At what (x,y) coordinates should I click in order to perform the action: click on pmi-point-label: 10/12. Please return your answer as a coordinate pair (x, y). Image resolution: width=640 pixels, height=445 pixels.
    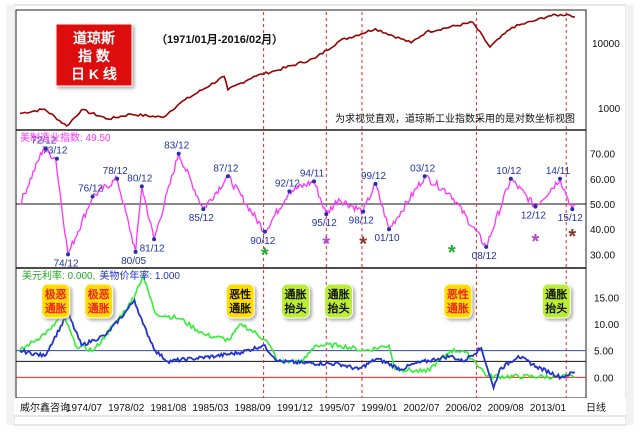
    Looking at the image, I should click on (508, 171).